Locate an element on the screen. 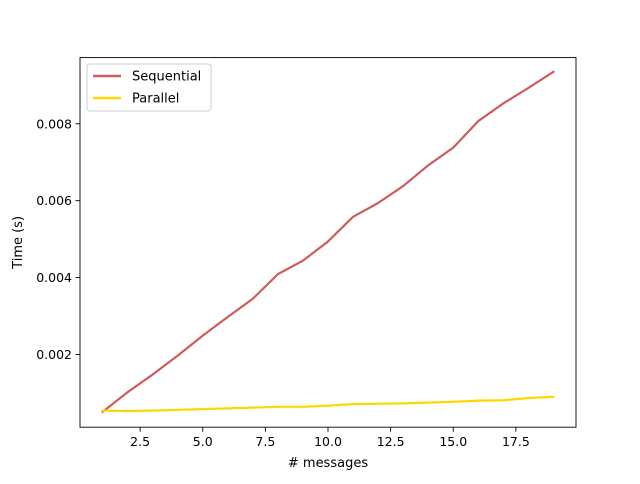 This screenshot has width=640, height=484. x-tick-label: 10.0 is located at coordinates (328, 441).